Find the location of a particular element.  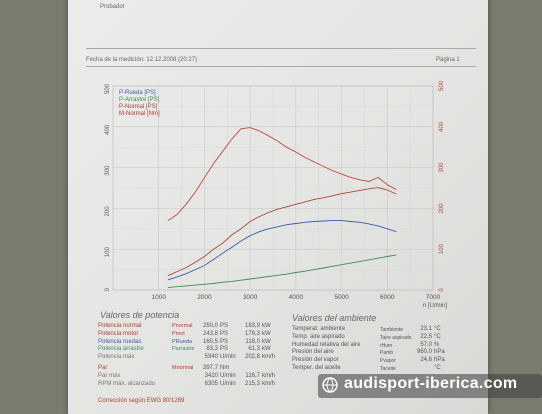

potencia-row-unit1: U/min is located at coordinates (228, 383).